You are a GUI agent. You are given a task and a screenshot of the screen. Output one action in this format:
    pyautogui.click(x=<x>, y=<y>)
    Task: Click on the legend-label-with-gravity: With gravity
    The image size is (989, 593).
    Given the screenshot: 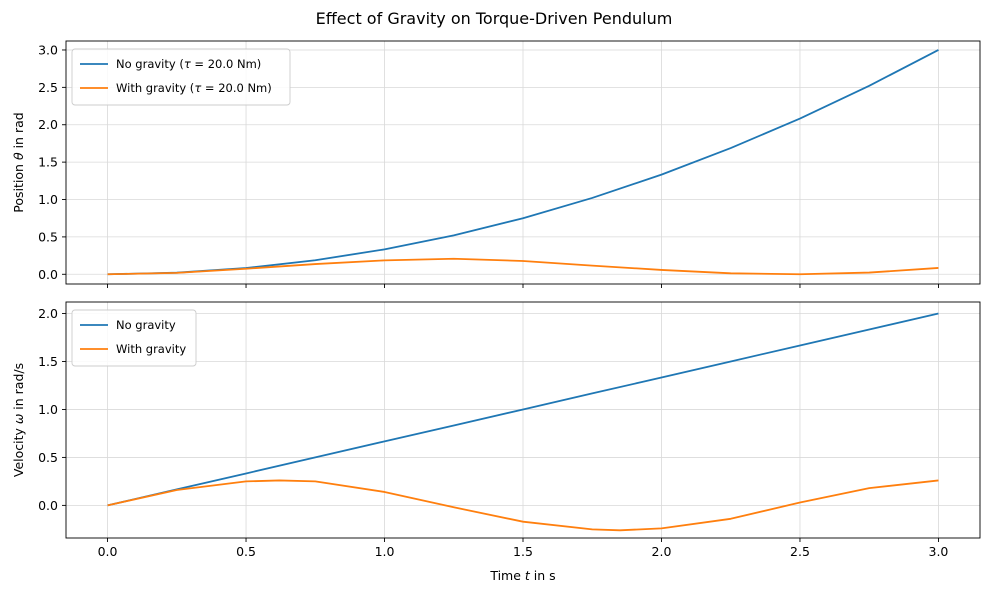 What is the action you would take?
    pyautogui.click(x=151, y=349)
    